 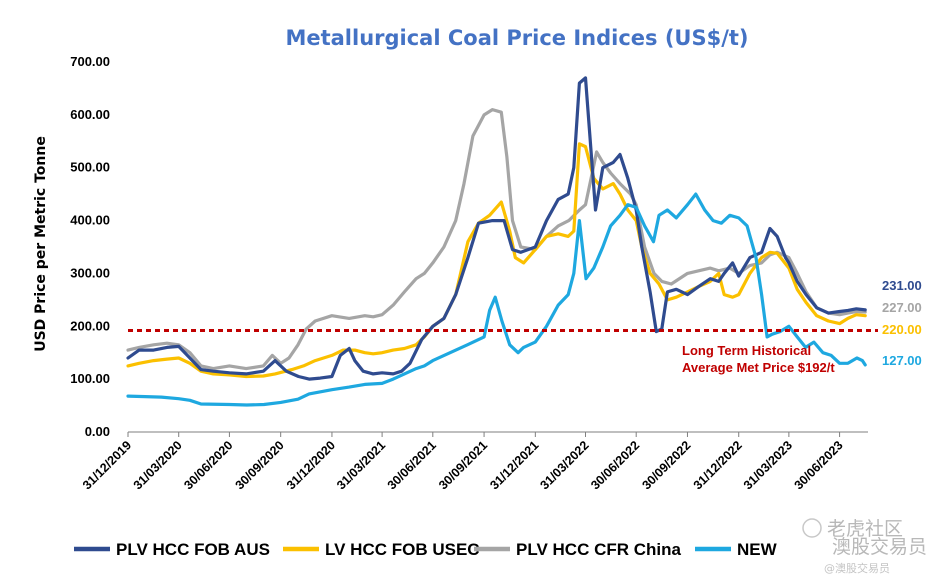 What do you see at coordinates (599, 549) in the screenshot?
I see `legend-label: PLV HCC CFR China` at bounding box center [599, 549].